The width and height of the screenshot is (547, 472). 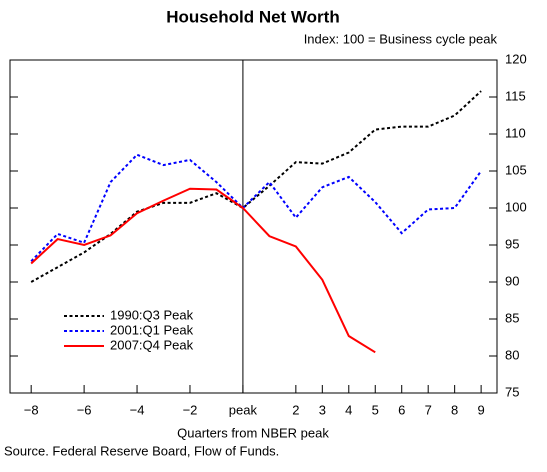 What do you see at coordinates (243, 409) in the screenshot?
I see `x-tick-label: peak` at bounding box center [243, 409].